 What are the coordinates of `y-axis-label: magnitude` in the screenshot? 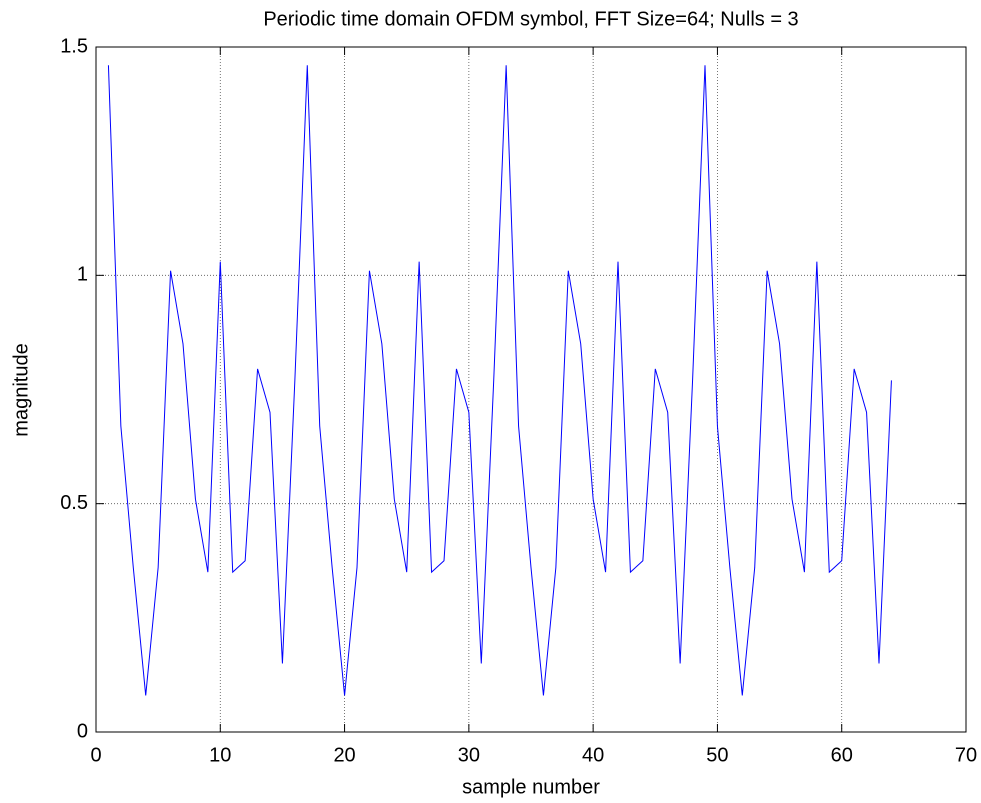 It's located at (21, 389).